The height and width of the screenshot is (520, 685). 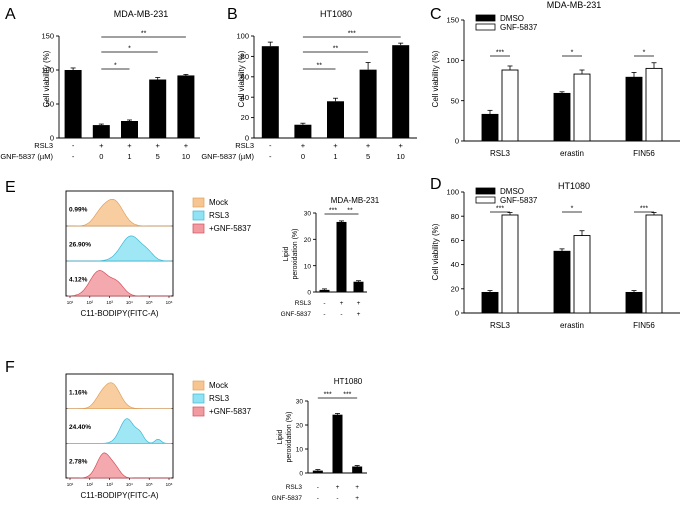 What do you see at coordinates (582, 107) in the screenshot?
I see `panel-c-bar-gnf` at bounding box center [582, 107].